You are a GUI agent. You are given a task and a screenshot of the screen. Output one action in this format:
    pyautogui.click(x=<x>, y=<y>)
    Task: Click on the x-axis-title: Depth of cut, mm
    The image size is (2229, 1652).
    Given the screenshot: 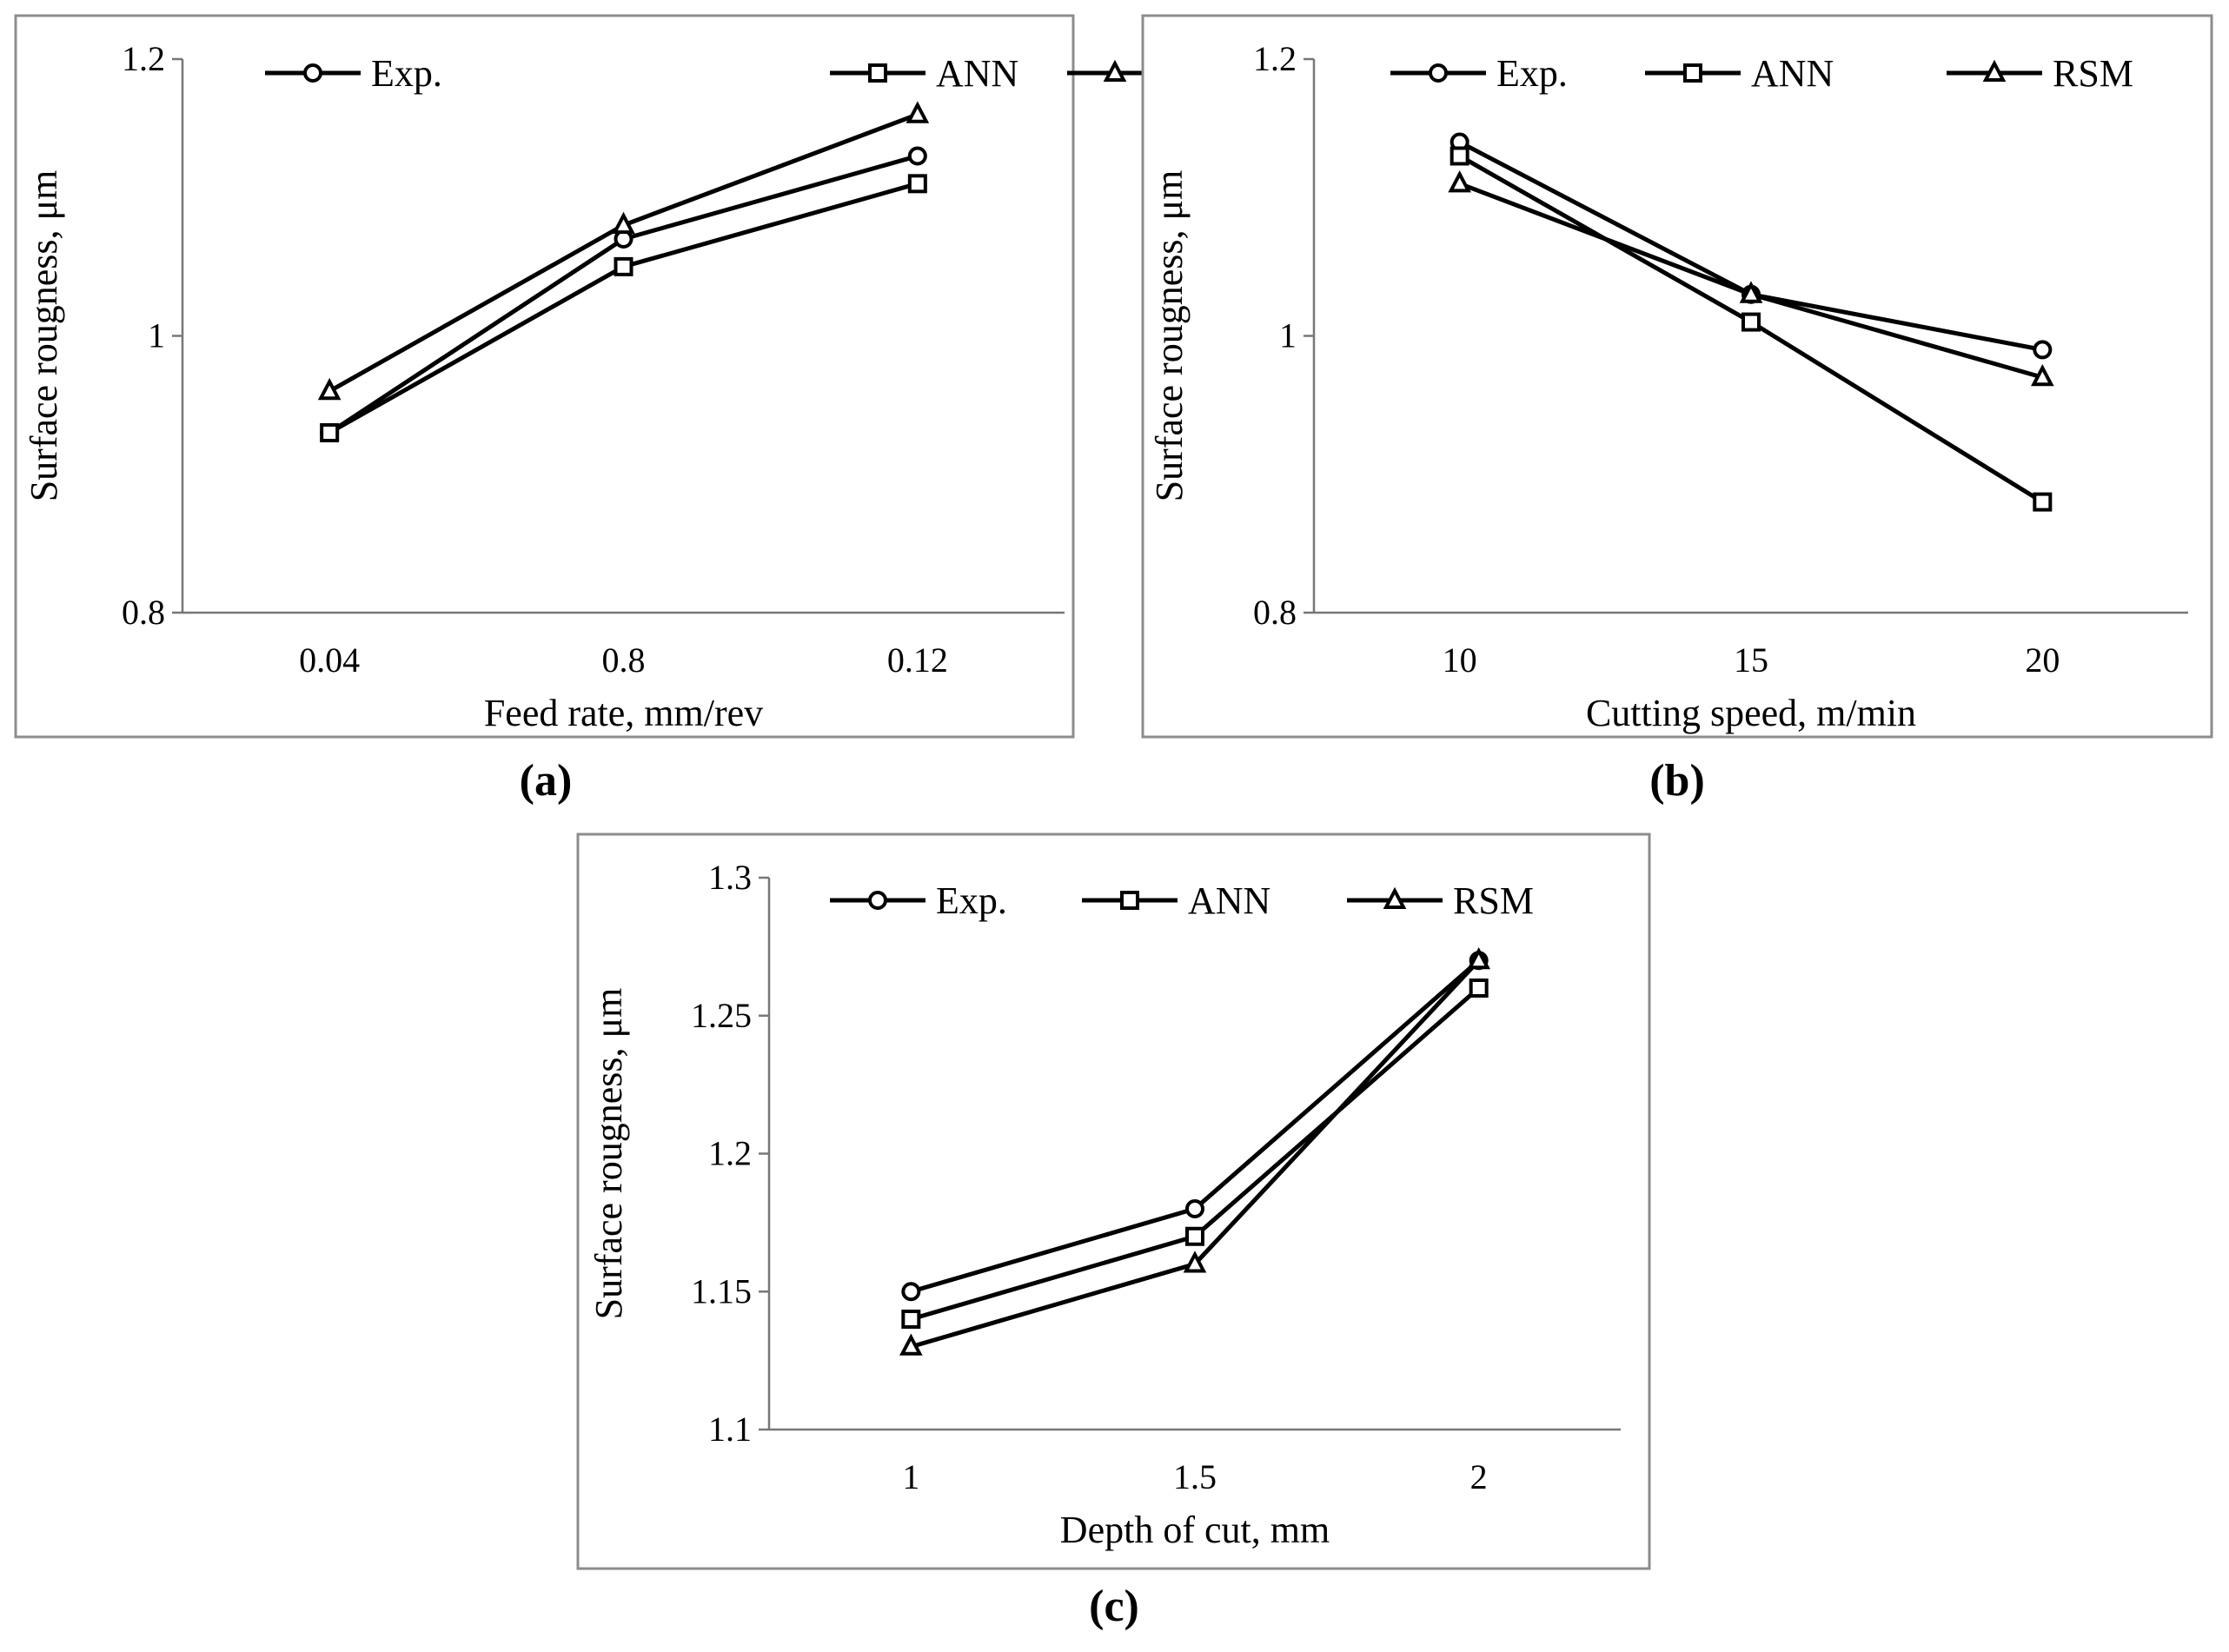 What is the action you would take?
    pyautogui.click(x=1195, y=1530)
    